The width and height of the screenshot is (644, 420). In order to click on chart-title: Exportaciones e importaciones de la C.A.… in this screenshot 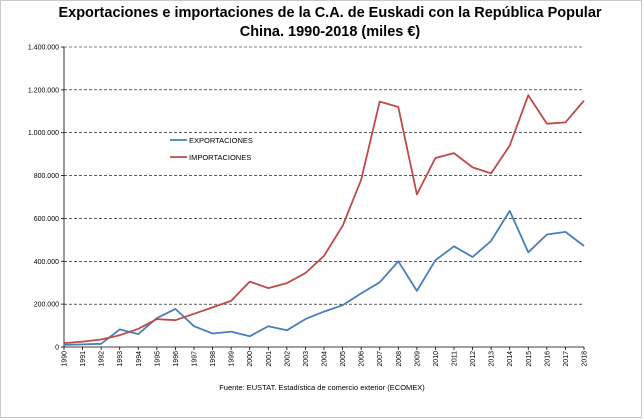, I will do `click(330, 23)`.